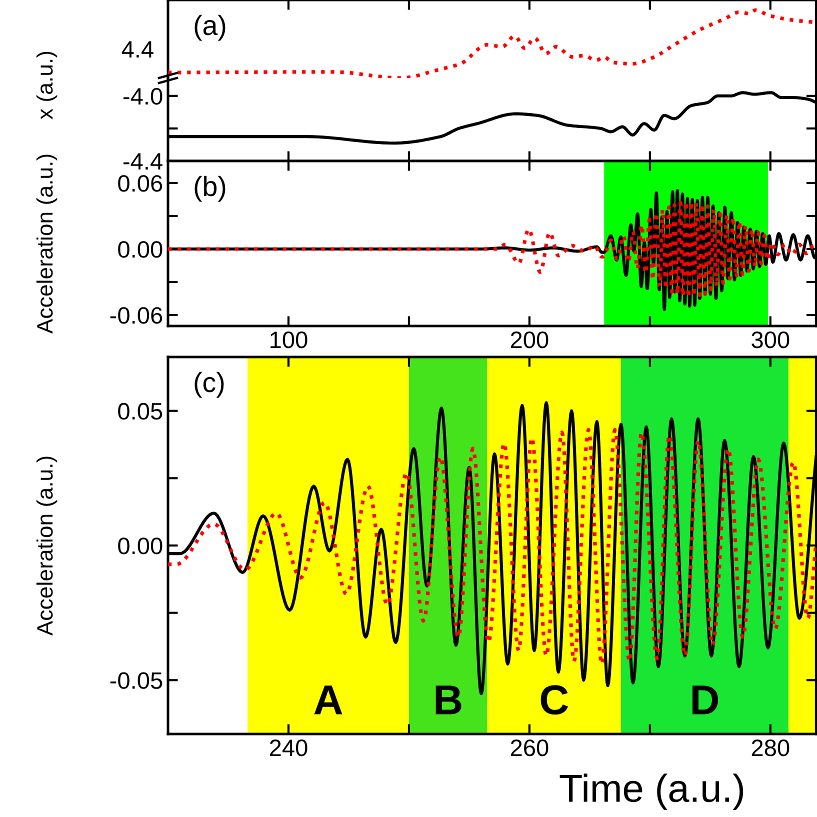 Image resolution: width=817 pixels, height=817 pixels. Describe the element at coordinates (140, 183) in the screenshot. I see `y-tick-label: 0.06` at that location.